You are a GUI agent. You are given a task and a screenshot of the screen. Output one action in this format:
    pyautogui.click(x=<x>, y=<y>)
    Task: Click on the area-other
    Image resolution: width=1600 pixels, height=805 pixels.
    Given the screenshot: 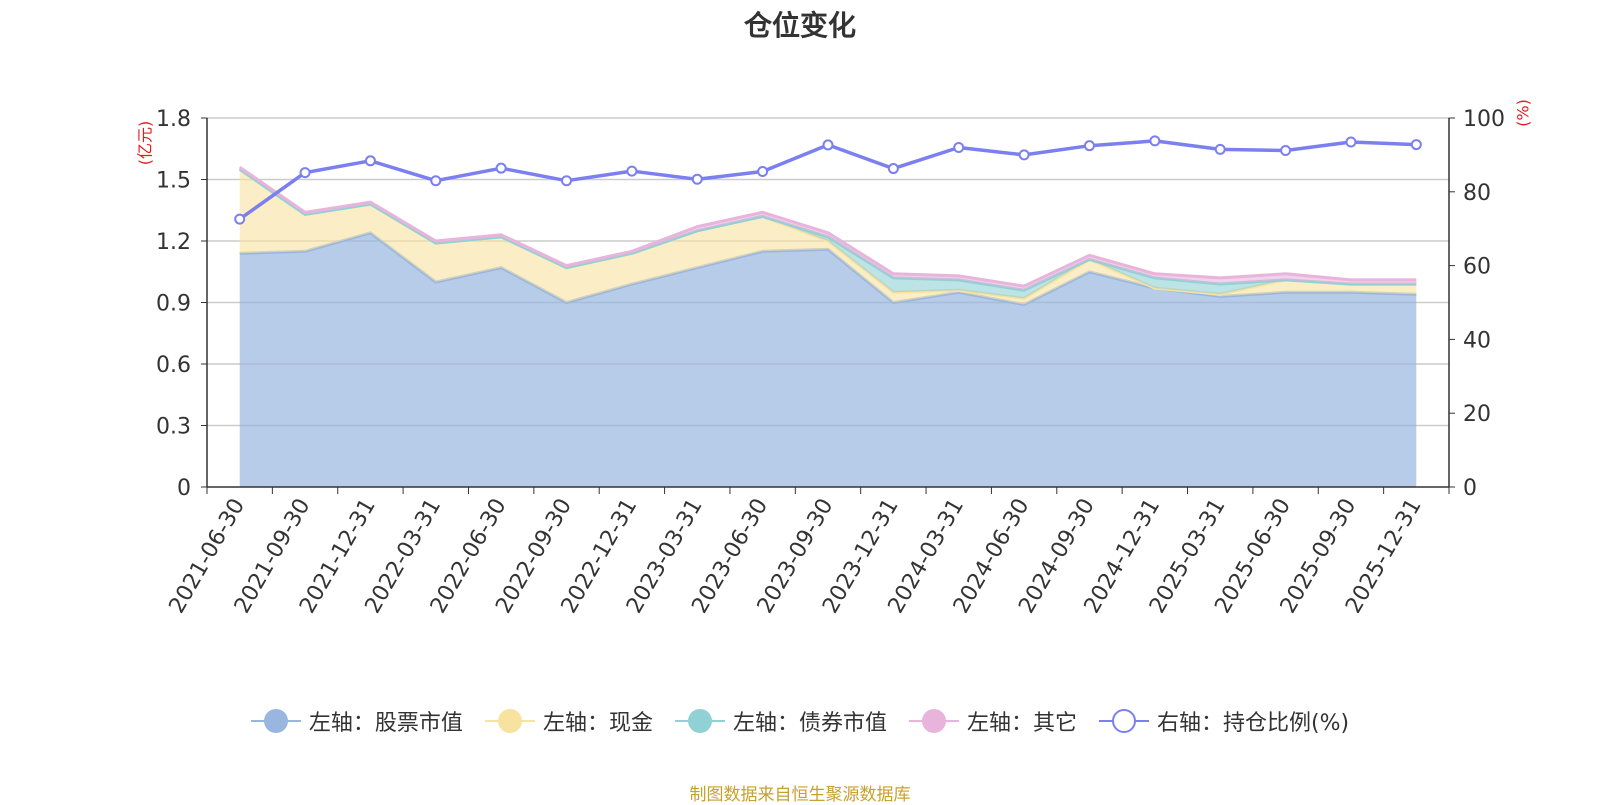 What is the action you would take?
    pyautogui.click(x=828, y=229)
    